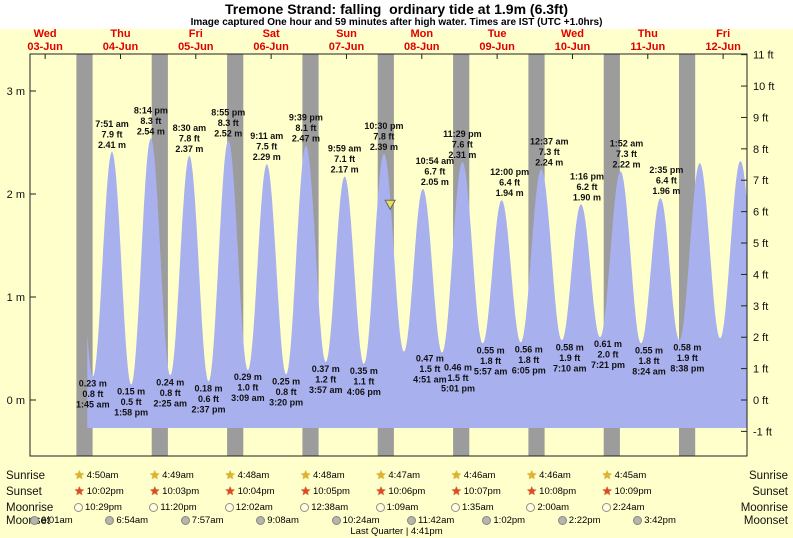 This screenshot has width=793, height=538. What do you see at coordinates (666, 181) in the screenshot?
I see `tide-high-label: 6.4 ft` at bounding box center [666, 181].